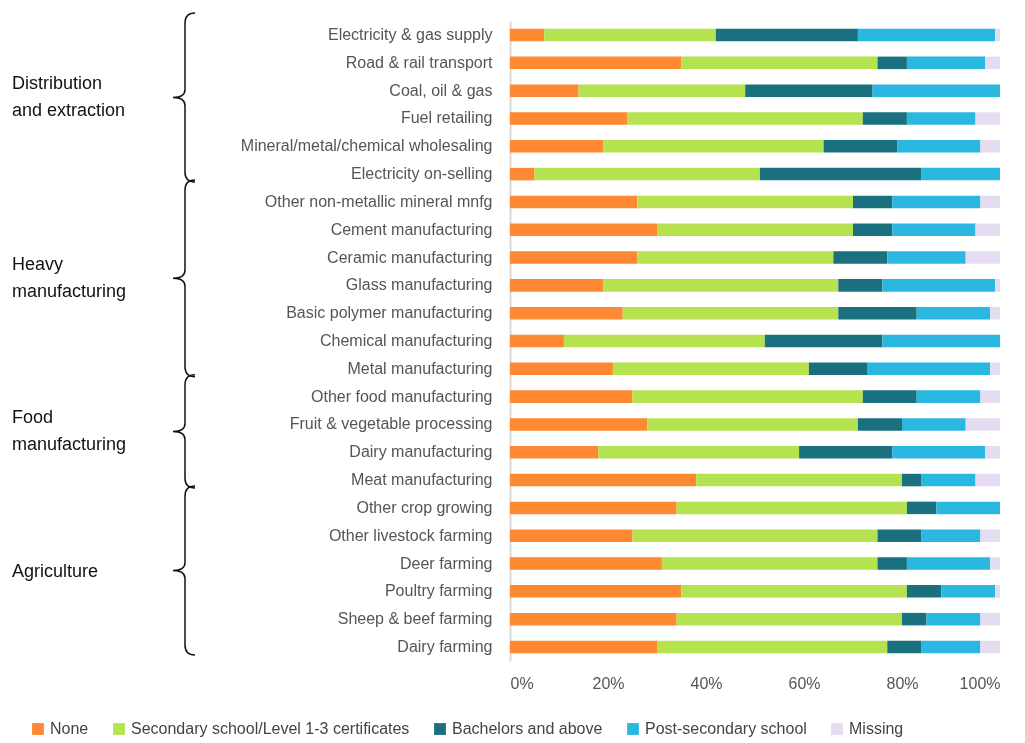  I want to click on y-tick-label: Poultry farming, so click(438, 591).